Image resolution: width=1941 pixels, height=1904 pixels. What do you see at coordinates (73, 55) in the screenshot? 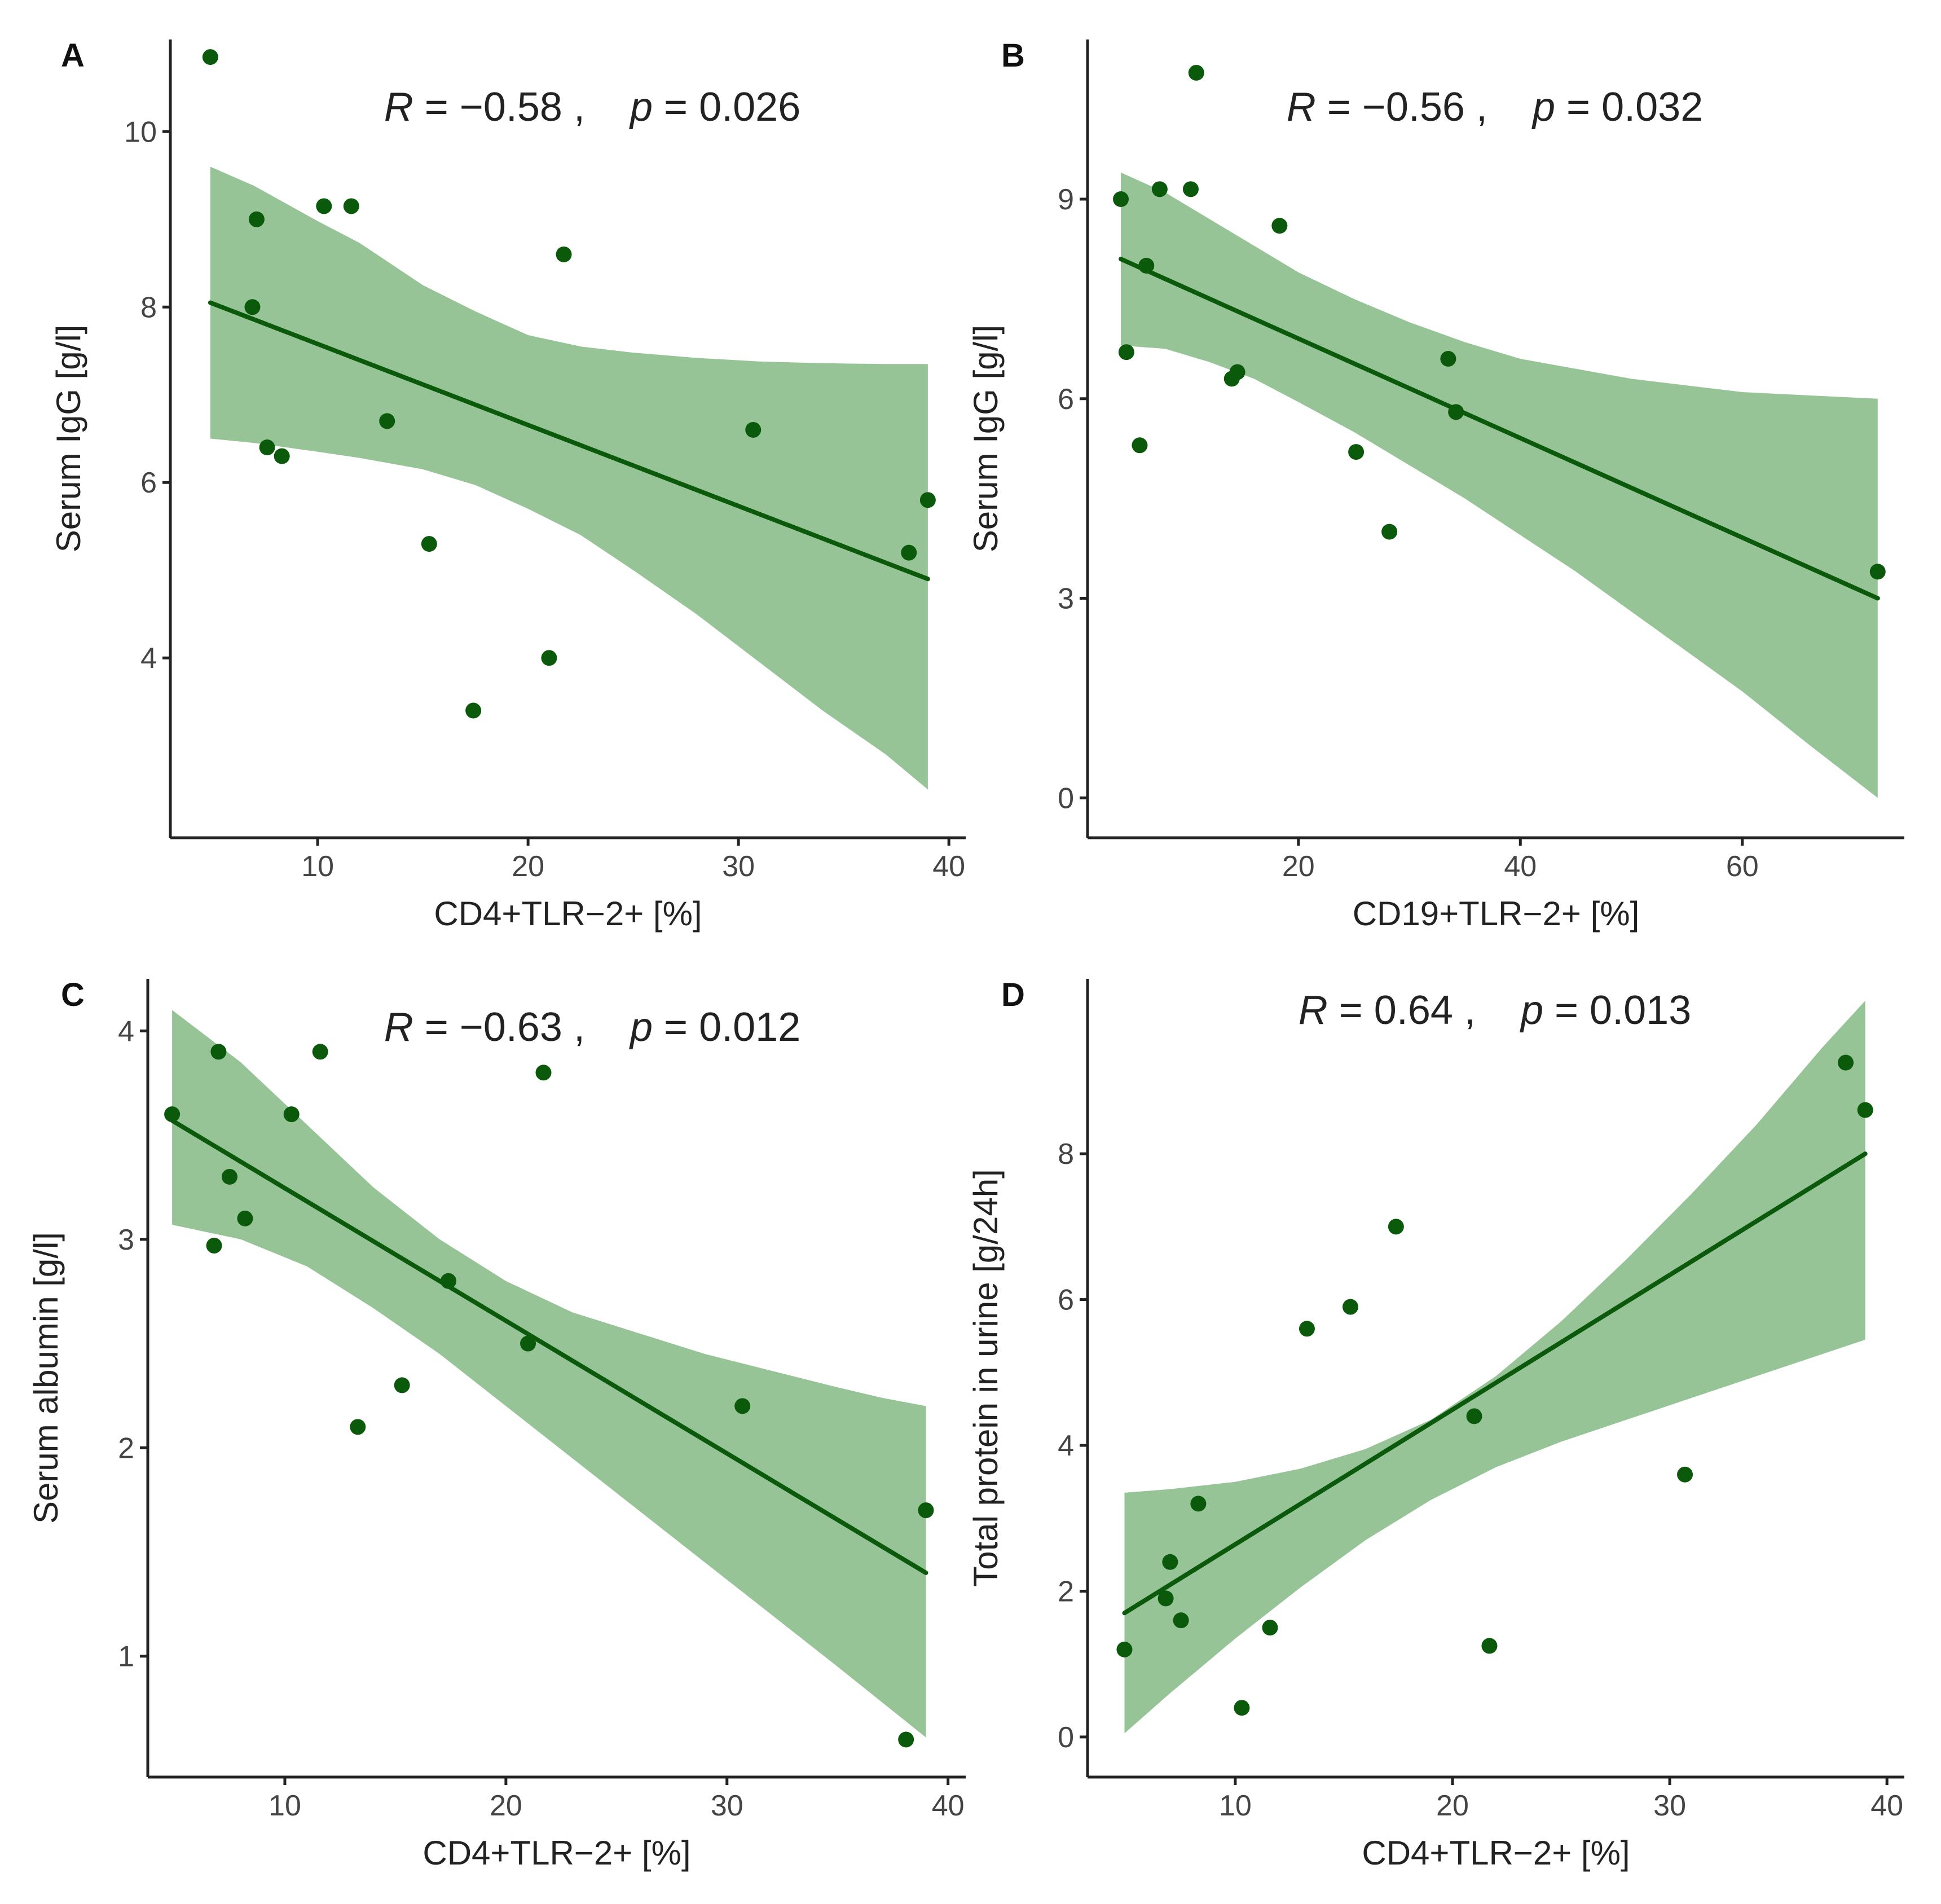
I see `panel-letter: A` at bounding box center [73, 55].